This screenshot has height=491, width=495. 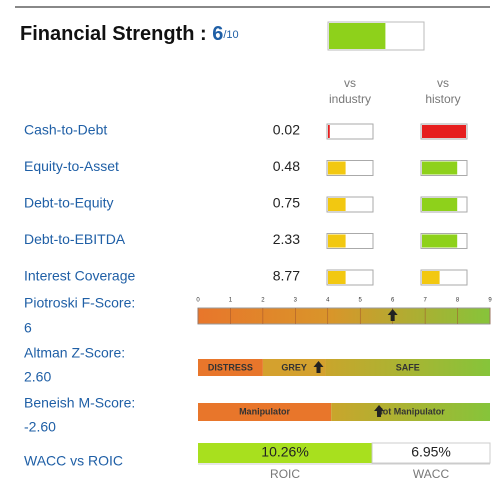 What do you see at coordinates (286, 130) in the screenshot?
I see `metric-value: 0.02` at bounding box center [286, 130].